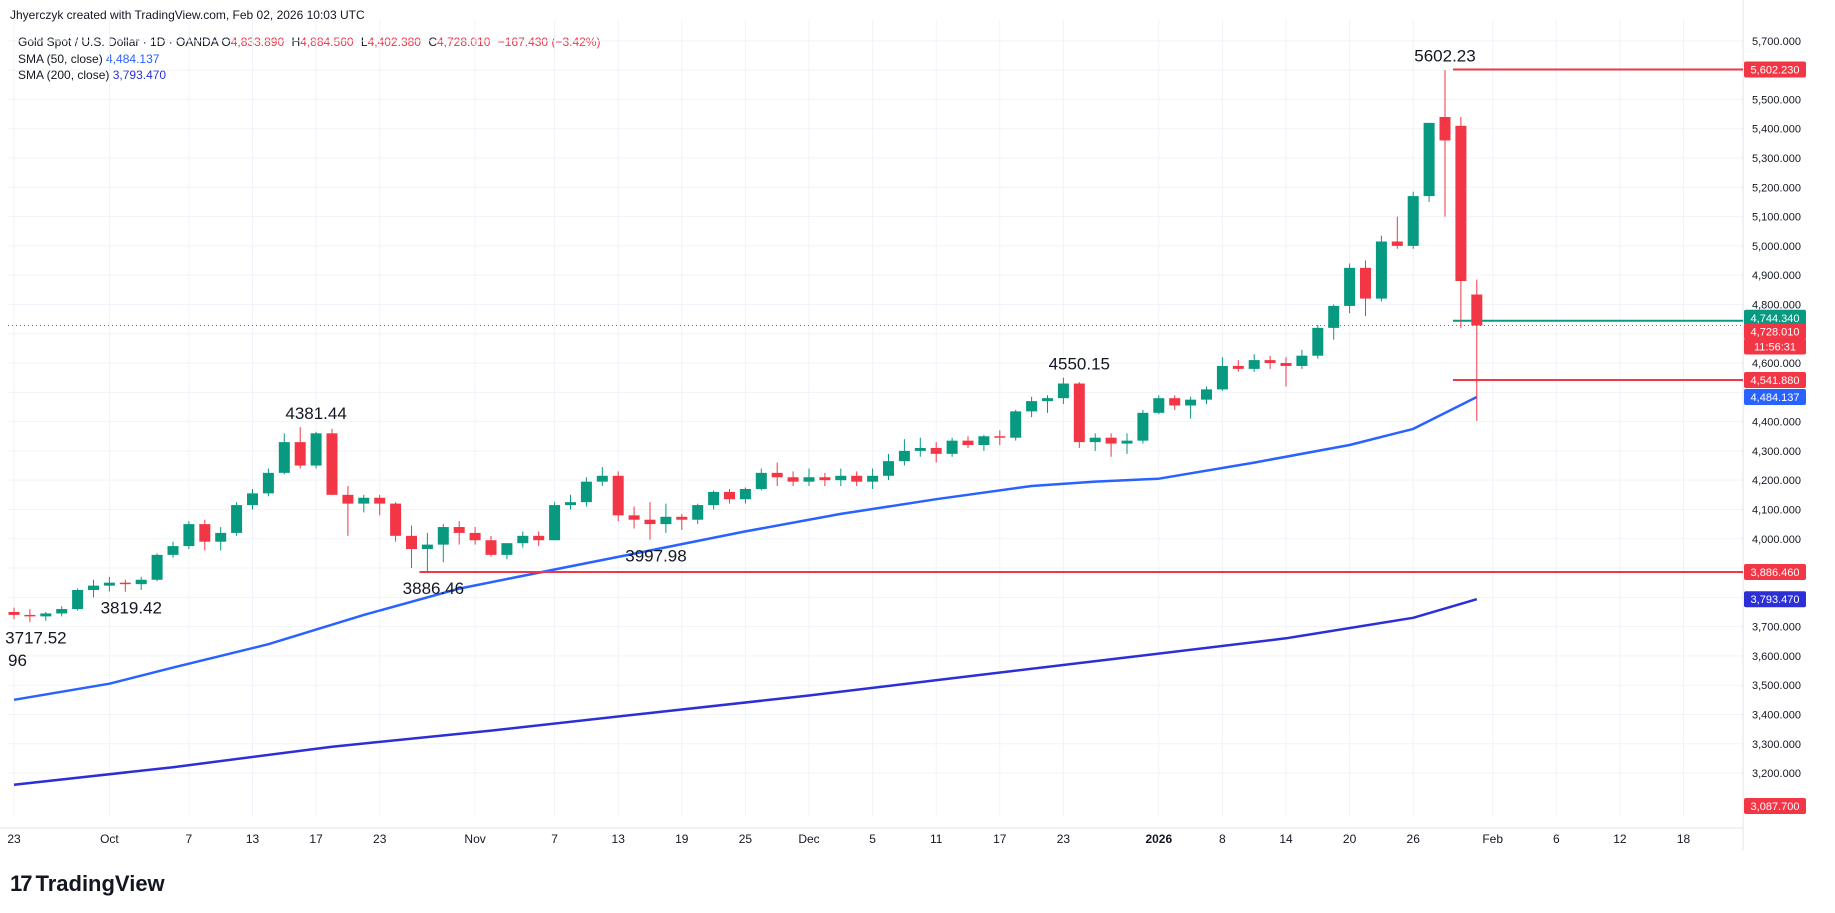 This screenshot has width=1835, height=913. What do you see at coordinates (109, 839) in the screenshot?
I see `x-tick-label: Oct` at bounding box center [109, 839].